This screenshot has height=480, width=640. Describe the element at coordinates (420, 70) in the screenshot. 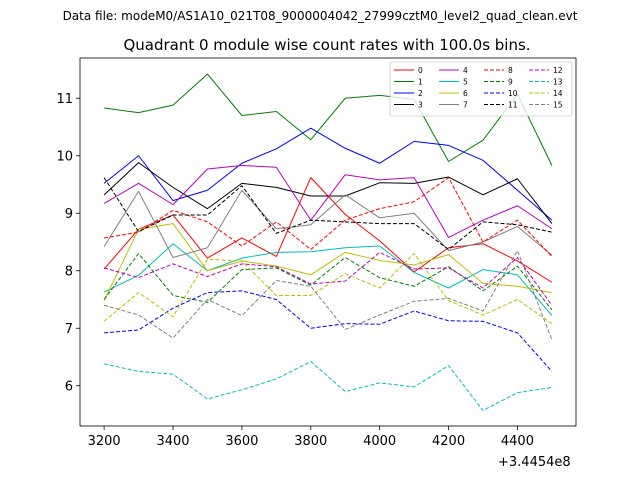

I see `legend-label-0: 0` at that location.